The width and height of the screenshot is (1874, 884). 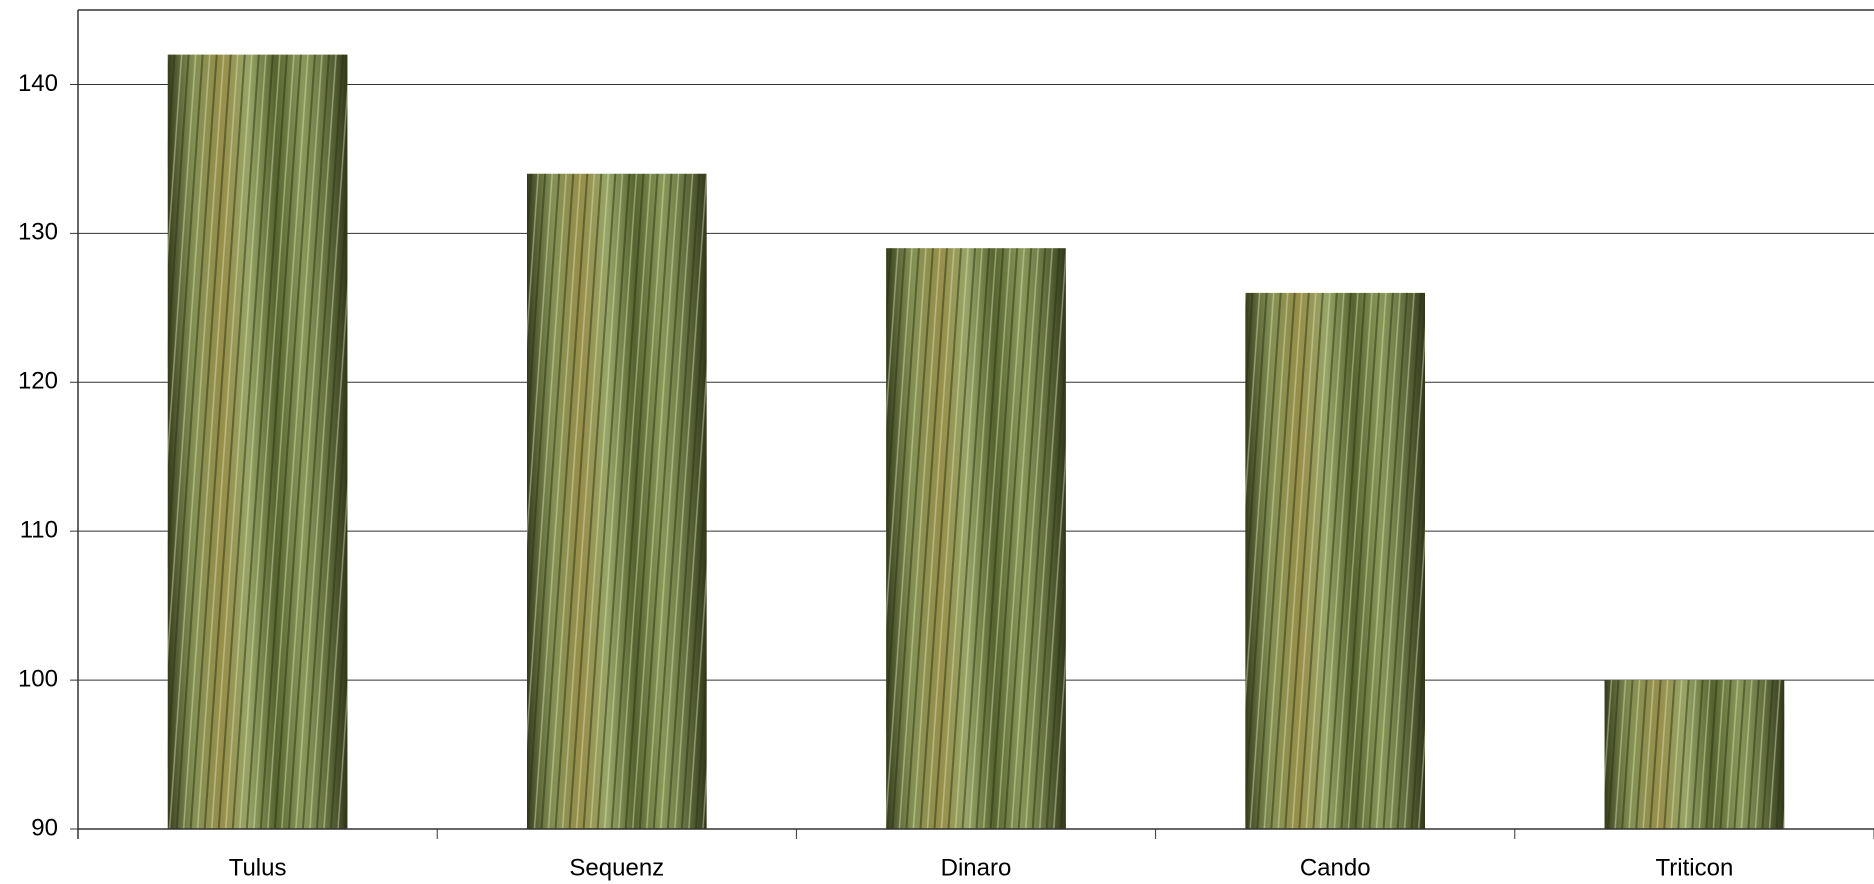 What do you see at coordinates (38, 232) in the screenshot?
I see `y-tick-label: 130` at bounding box center [38, 232].